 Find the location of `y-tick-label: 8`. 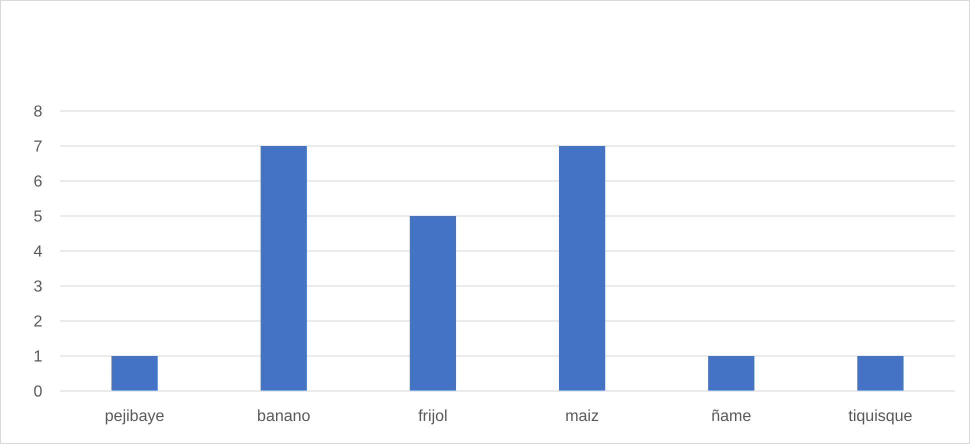

y-tick-label: 8 is located at coordinates (38, 112).